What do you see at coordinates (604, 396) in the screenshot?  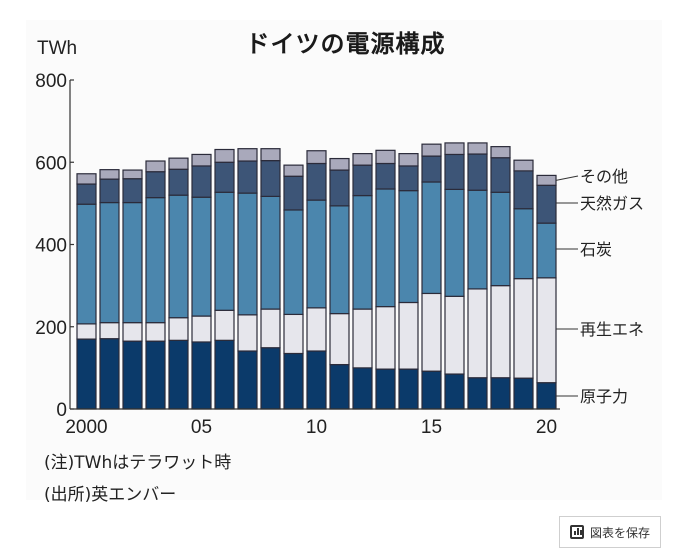 I see `legend-label-0: 原子力` at bounding box center [604, 396].